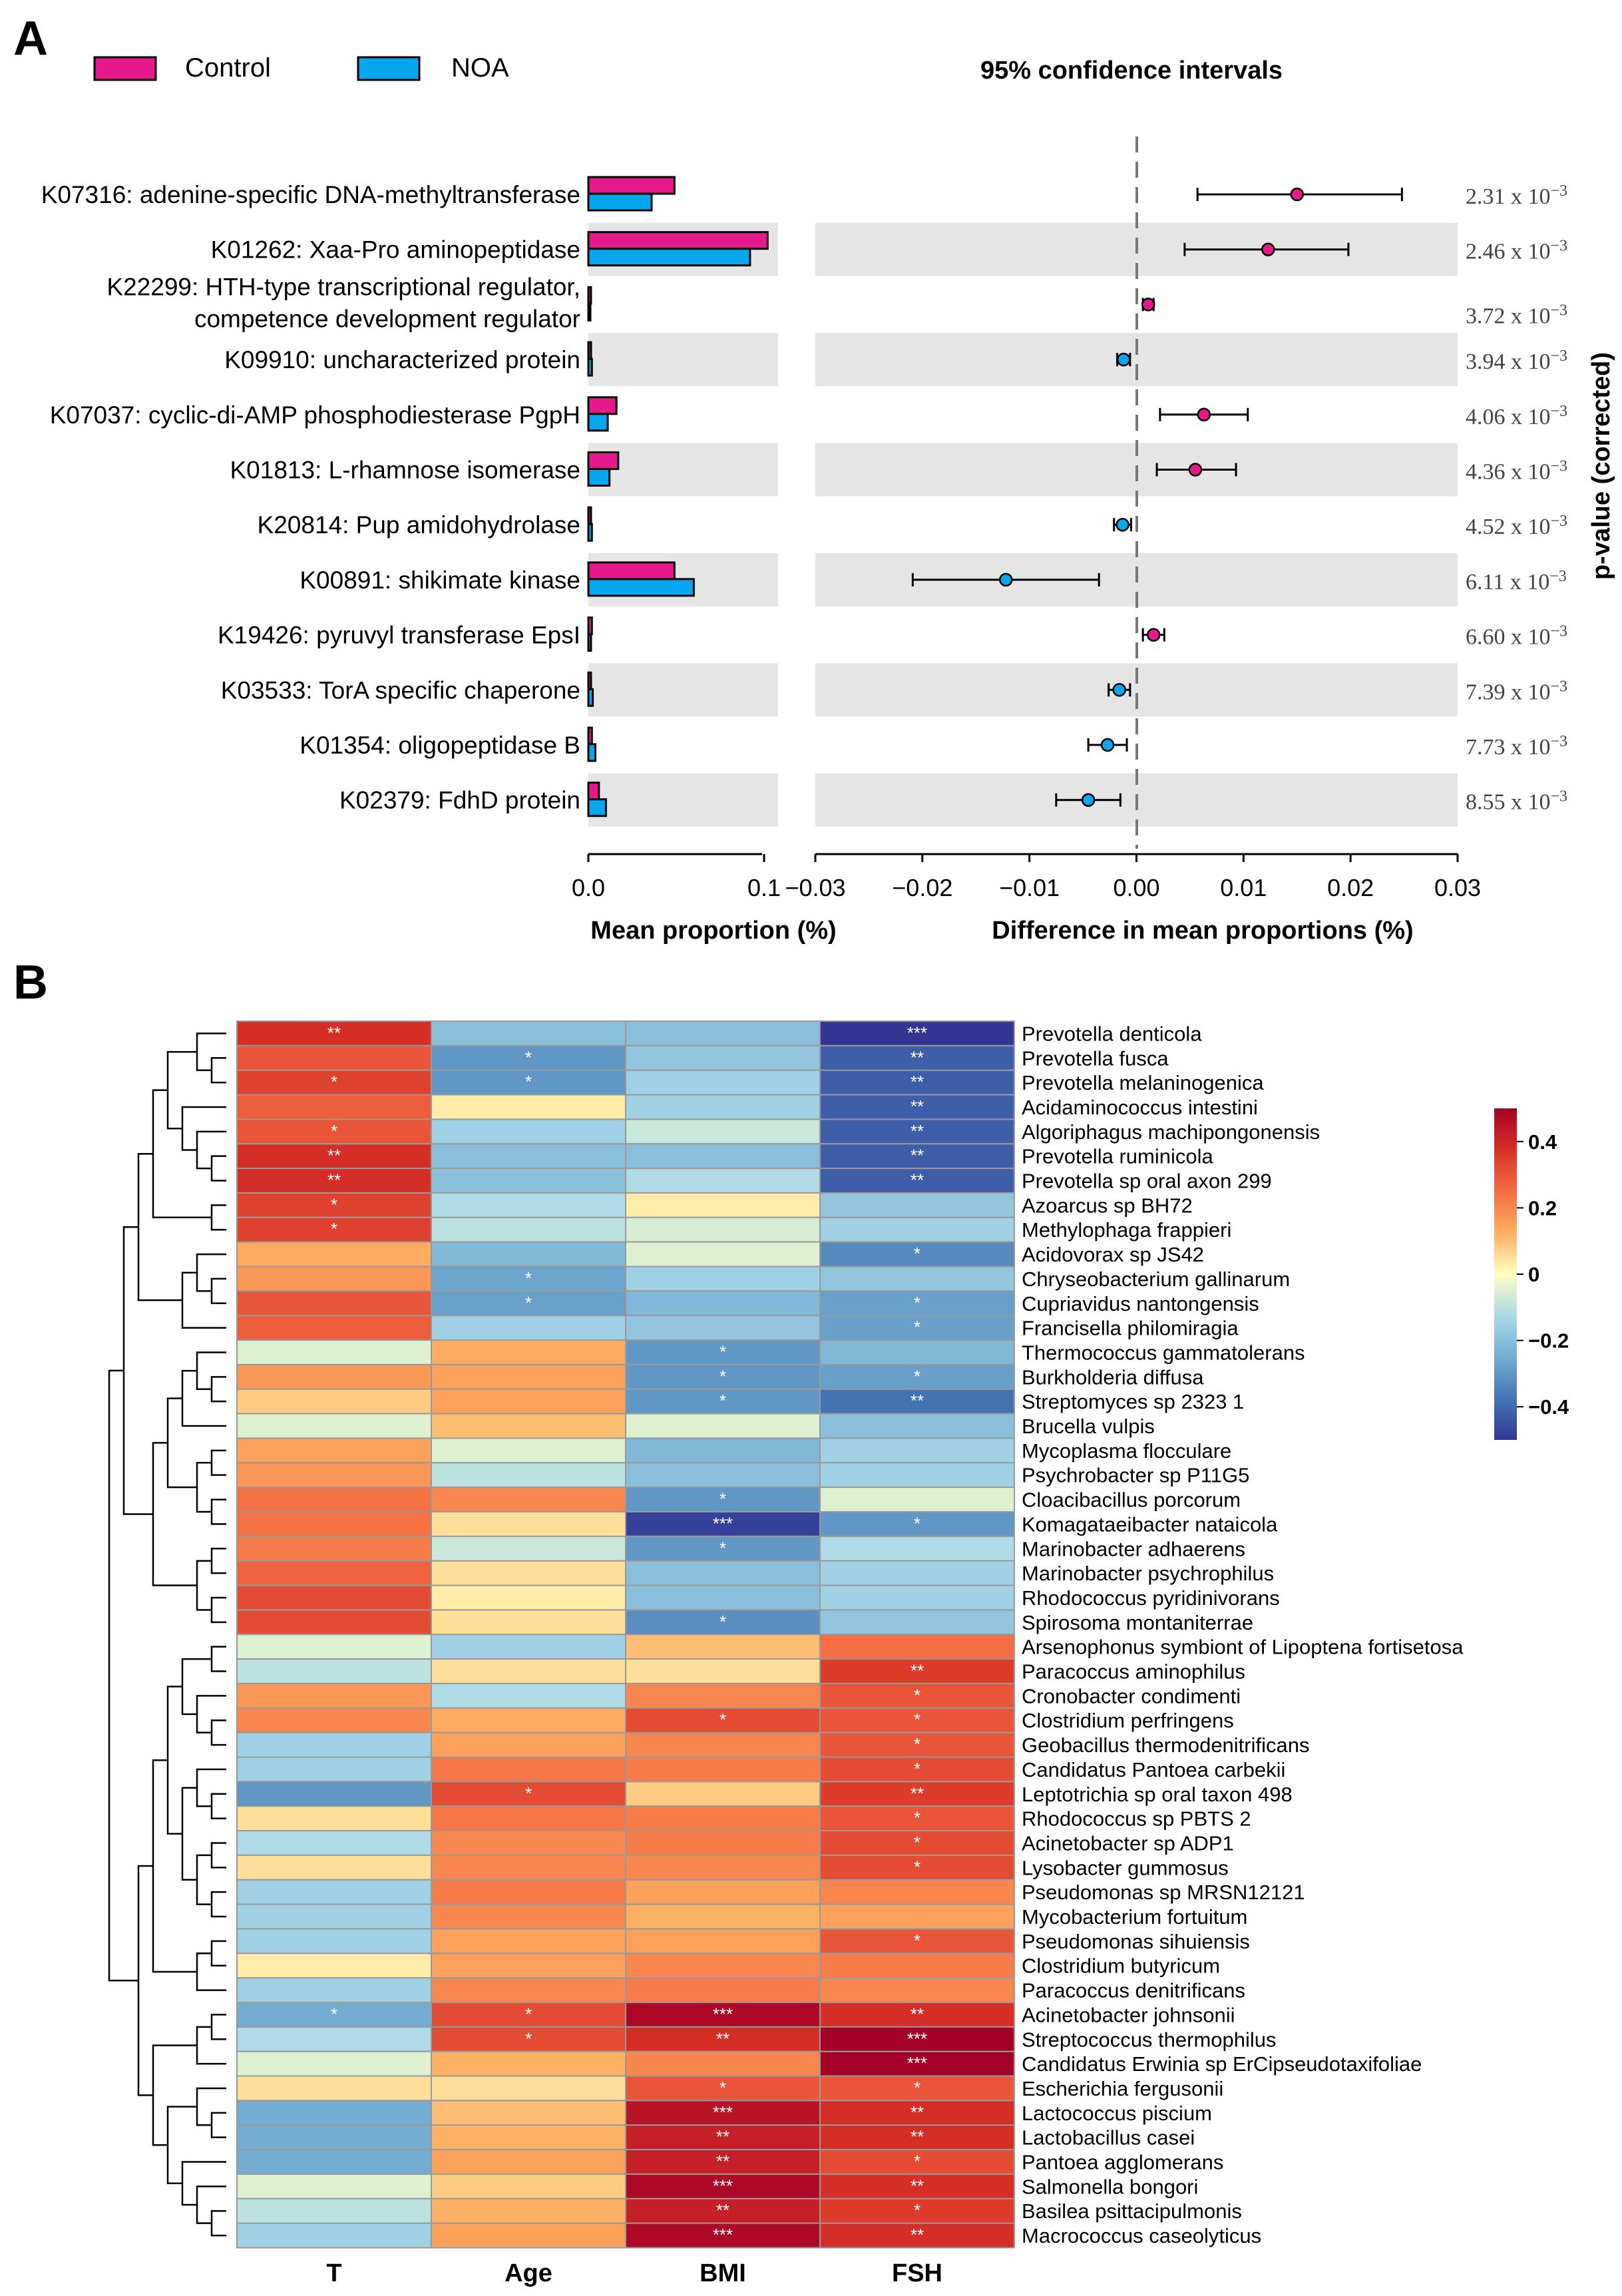  Describe the element at coordinates (723, 2235) in the screenshot. I see `significance-stars: ***` at that location.